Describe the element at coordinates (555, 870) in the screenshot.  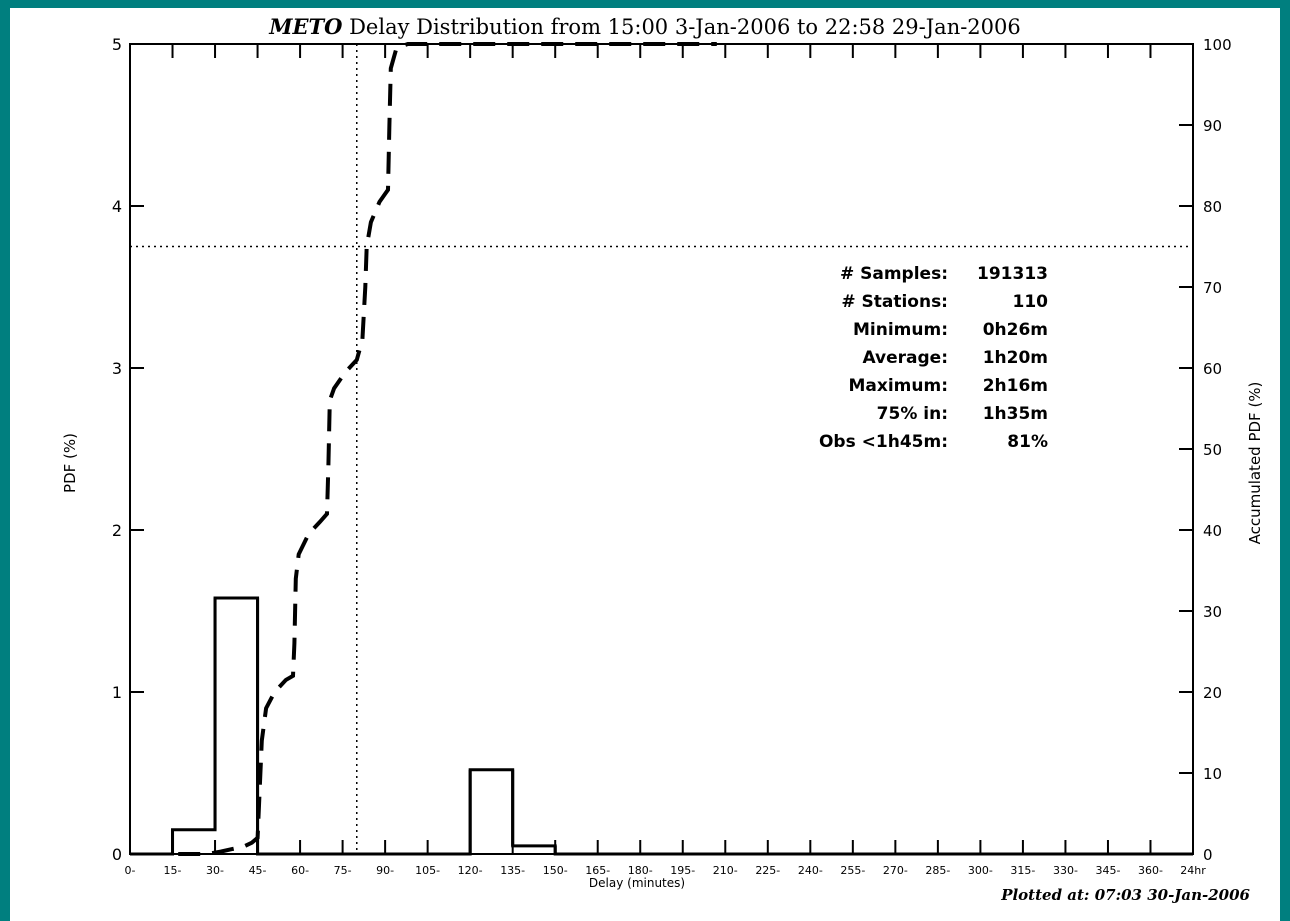
I see `x-tick-label: 150-` at that location.